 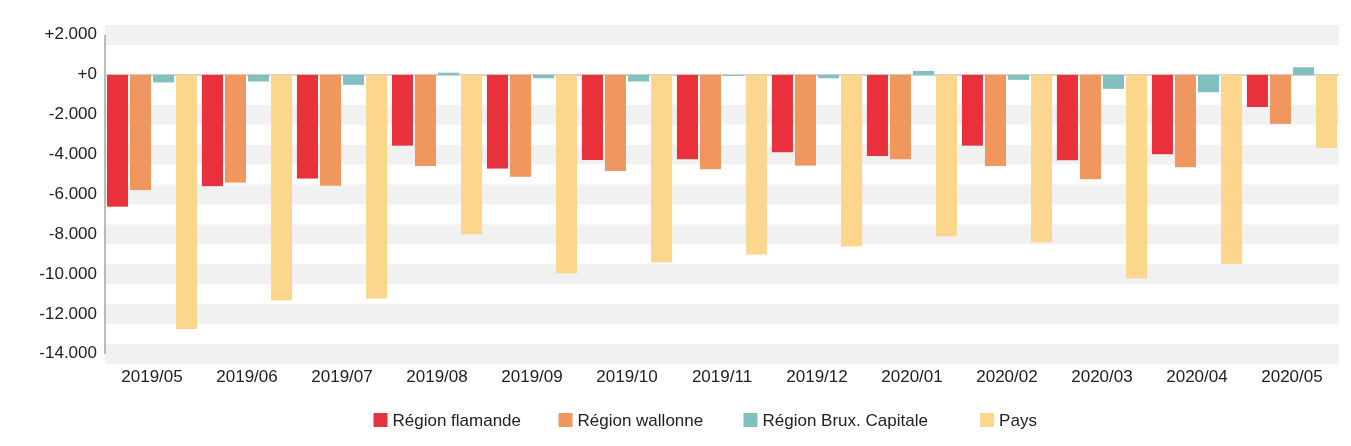 What do you see at coordinates (68, 273) in the screenshot?
I see `y-tick-label: -10.000` at bounding box center [68, 273].